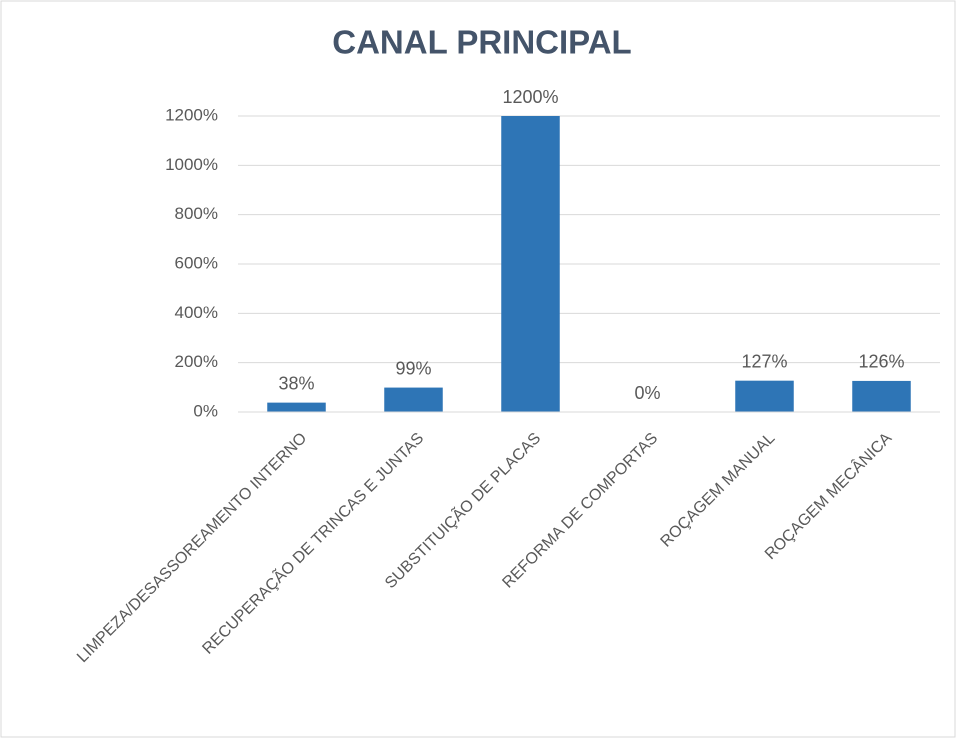 The height and width of the screenshot is (738, 956). Describe the element at coordinates (530, 97) in the screenshot. I see `data-label: 1200%` at that location.